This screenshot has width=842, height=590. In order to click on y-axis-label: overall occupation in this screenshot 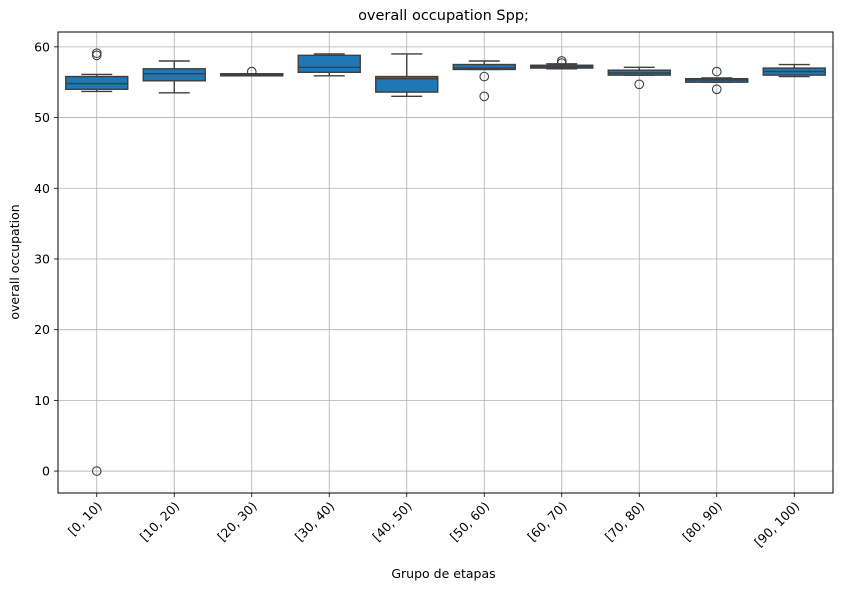, I will do `click(14, 261)`.